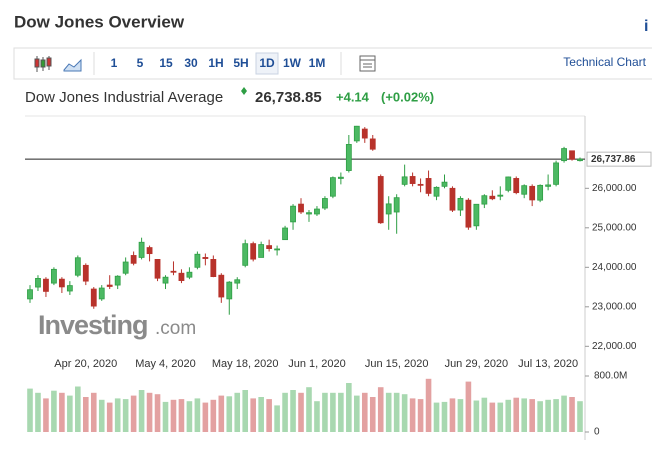 This screenshot has width=652, height=453. What do you see at coordinates (548, 364) in the screenshot?
I see `x-tick-label: Jul 13, 2020` at bounding box center [548, 364].